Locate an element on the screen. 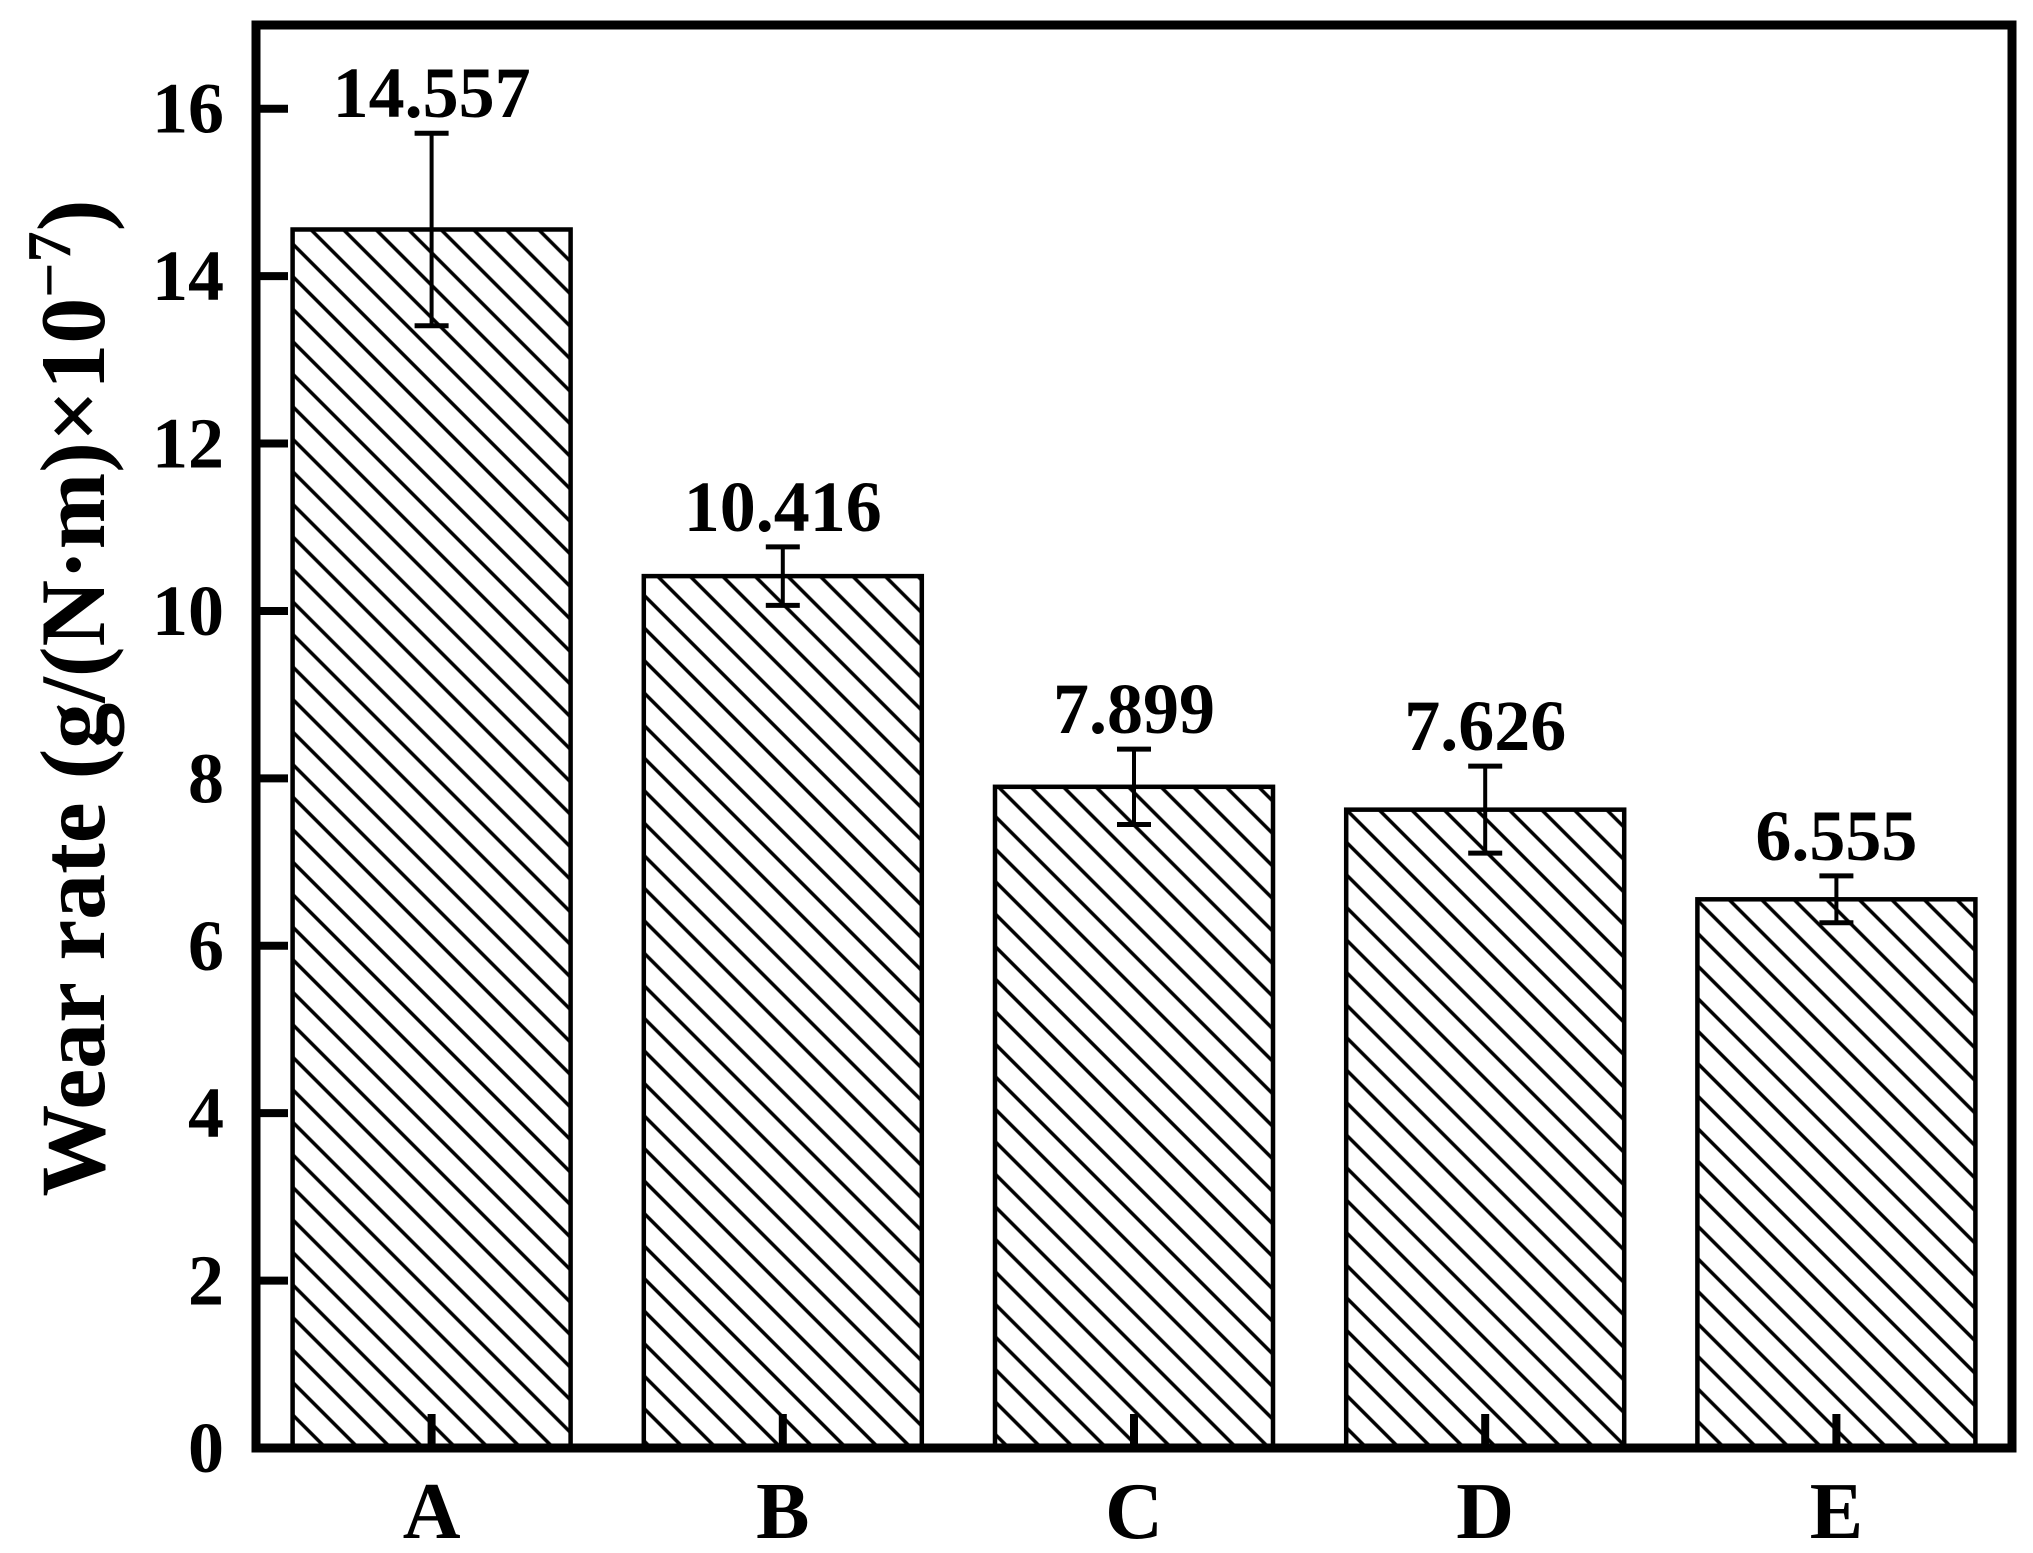 This screenshot has height=1553, width=2033. bar-e is located at coordinates (1836, 1174).